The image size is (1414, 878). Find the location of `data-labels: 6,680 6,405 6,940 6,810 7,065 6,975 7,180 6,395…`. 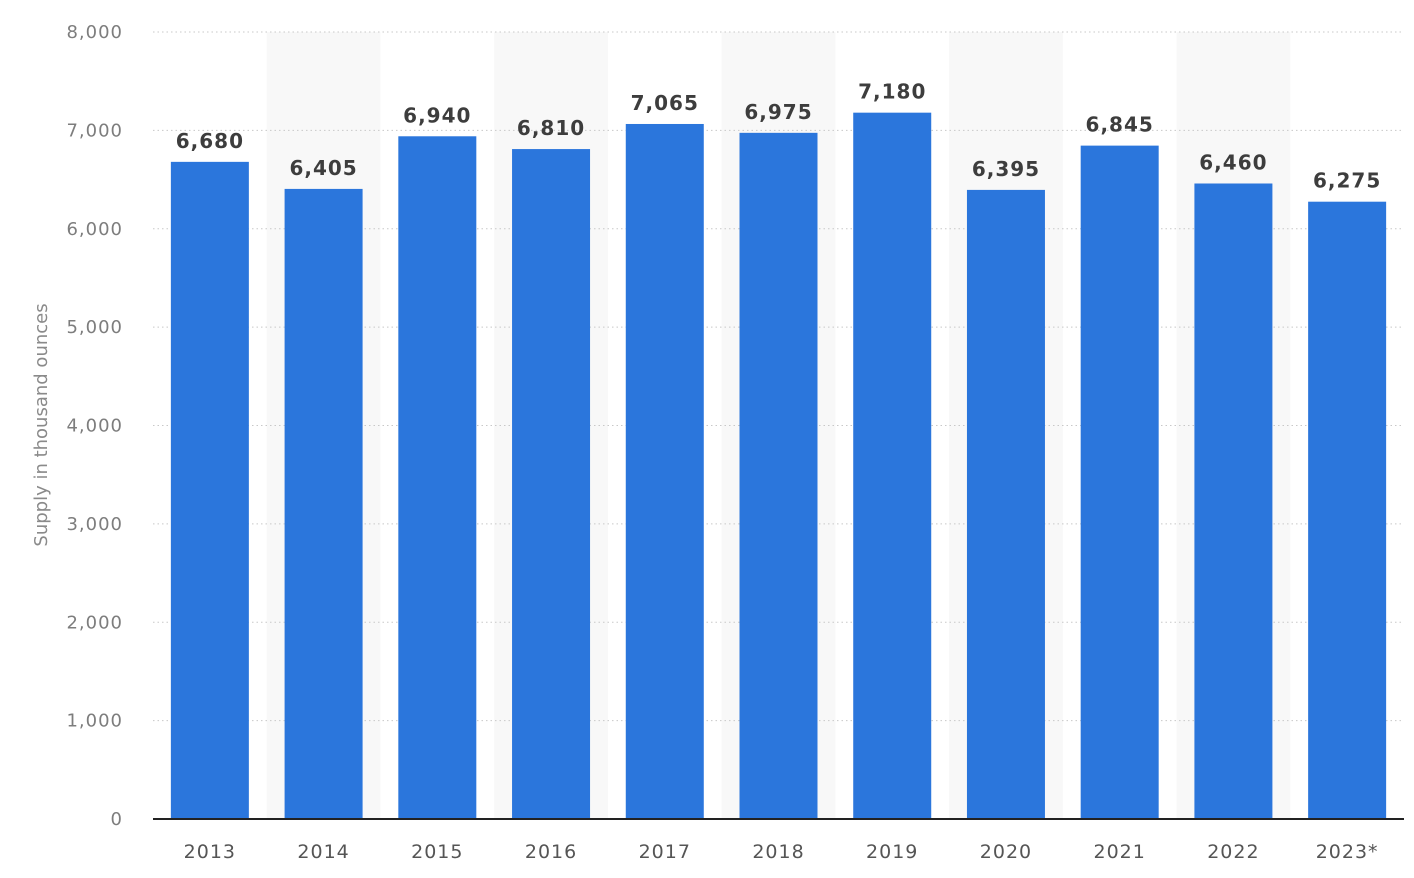

data-labels: 6,680 6,405 6,940 6,810 7,065 6,975 7,180 6,395… is located at coordinates (778, 136).